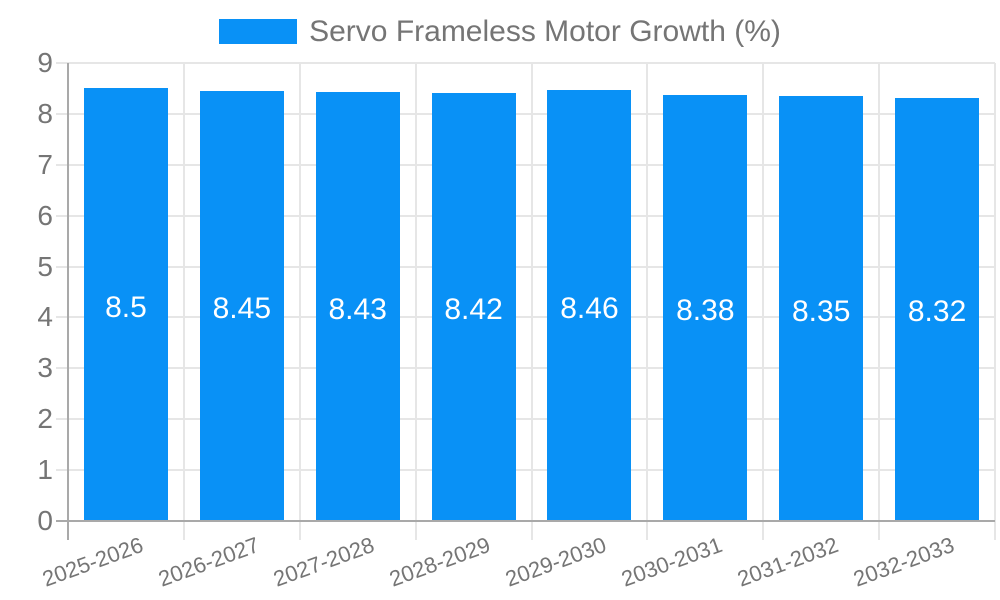  I want to click on bar-value-label: 8.38, so click(705, 310).